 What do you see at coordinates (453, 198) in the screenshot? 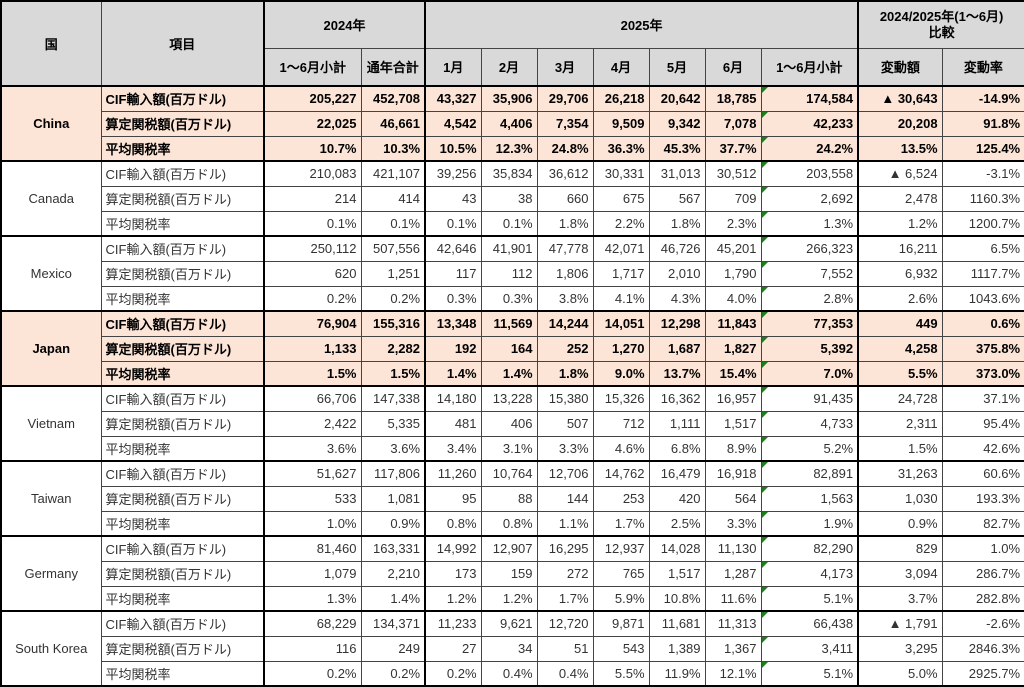
I see `value-cell: 43` at bounding box center [453, 198].